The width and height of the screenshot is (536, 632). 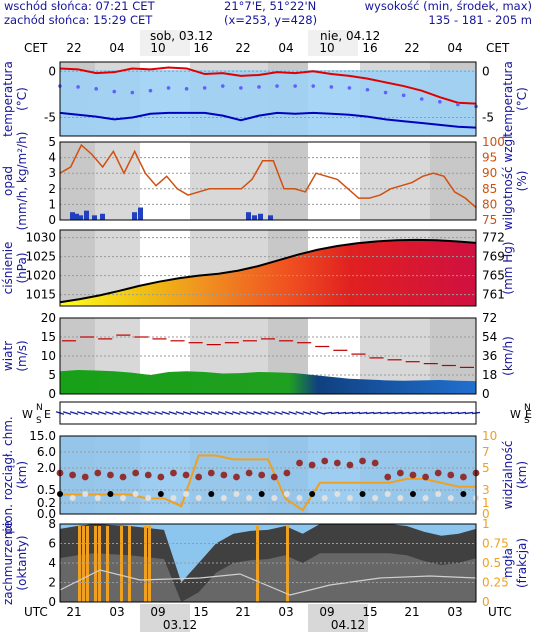 I want to click on right-tick-label: 7, so click(x=486, y=452).